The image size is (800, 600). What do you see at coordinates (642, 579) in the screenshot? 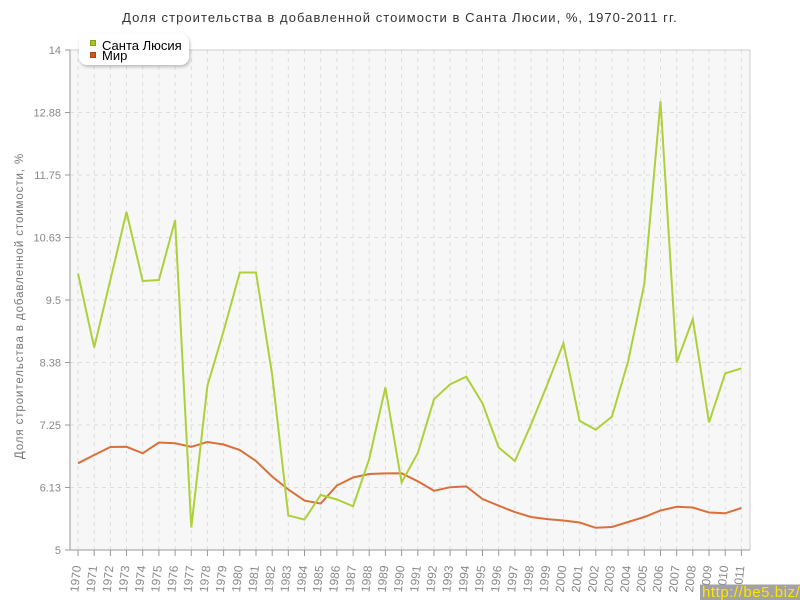
I see `svg-text: 2005` at bounding box center [642, 579].